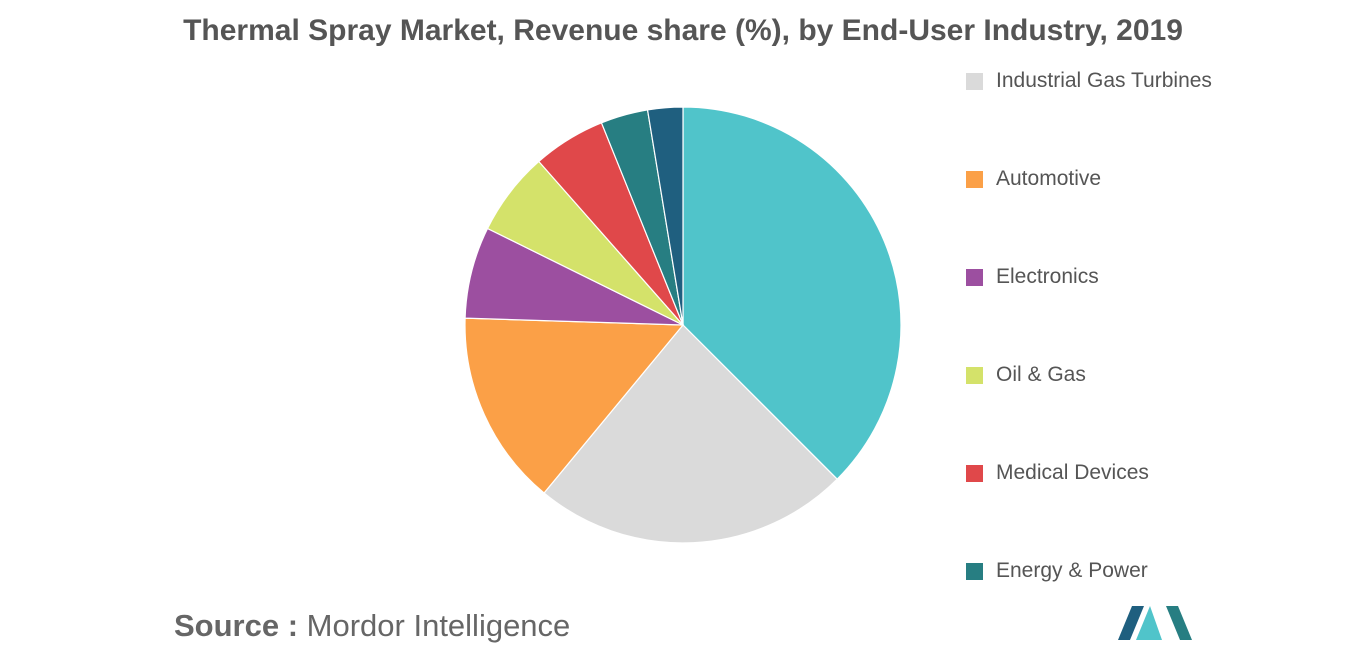  I want to click on legend-item: Electronics, so click(1089, 277).